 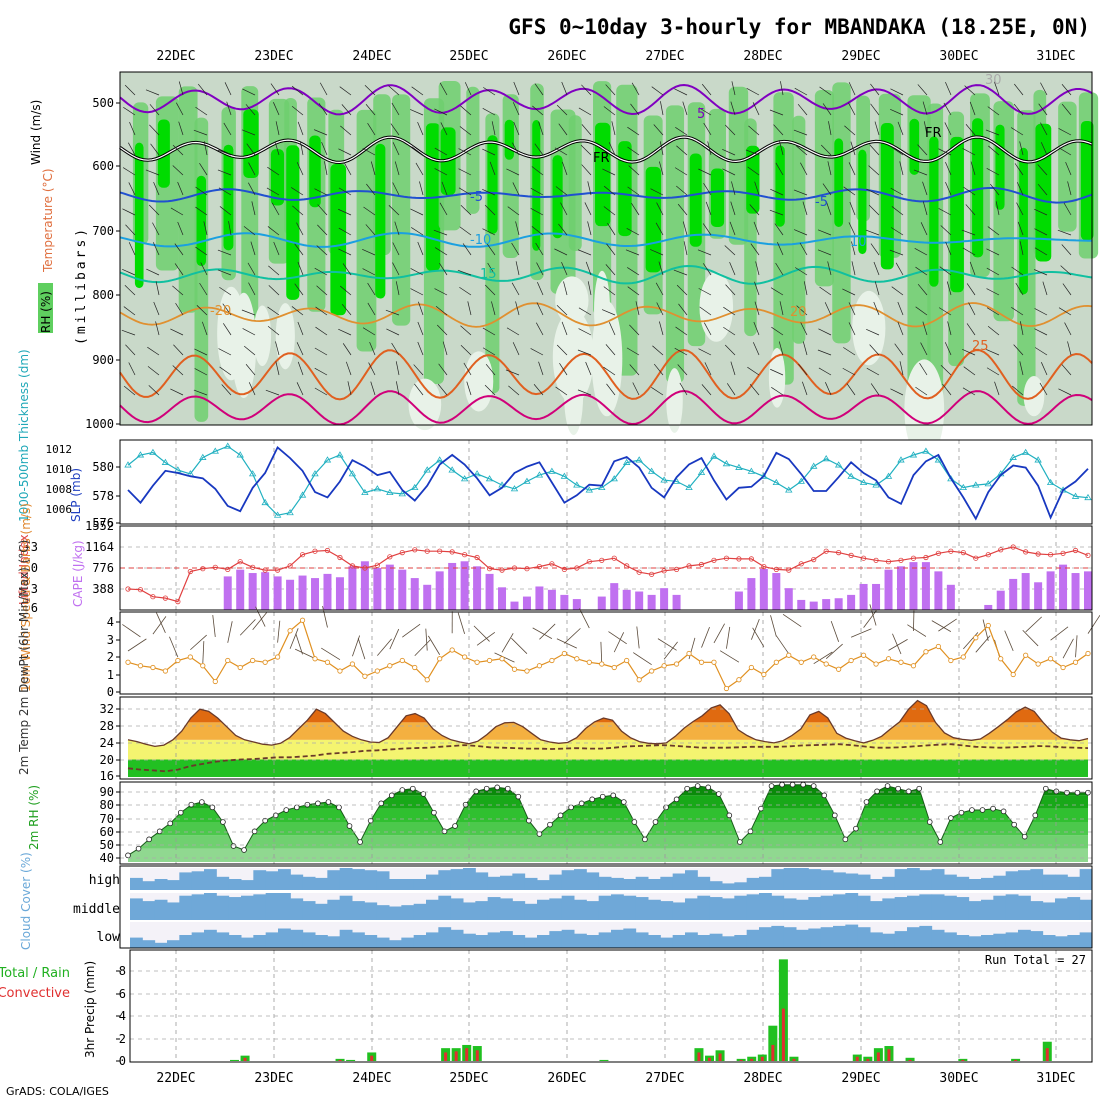 I want to click on precip-tick-label: 4, so click(x=122, y=1016).